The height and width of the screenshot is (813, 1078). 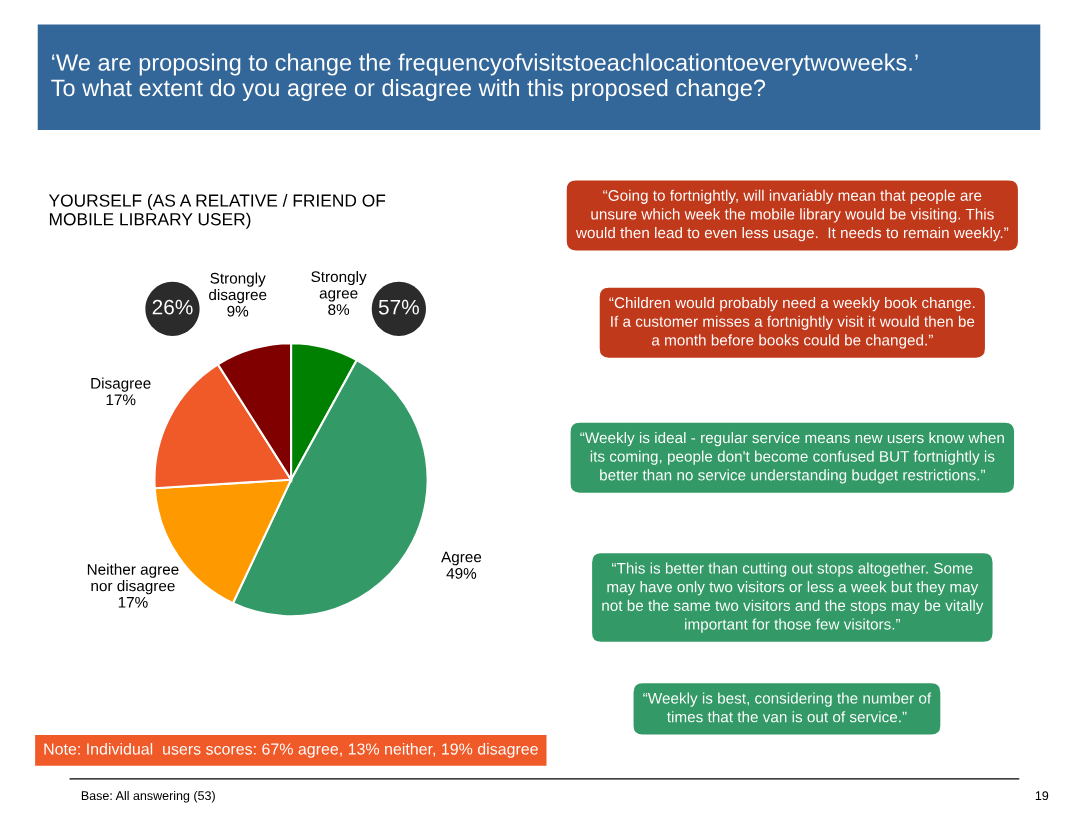 I want to click on text: “Children would probably need a weekly book change. If a customer misses a fortnightly visit it would then be a month before books could be changed.”, so click(x=792, y=322).